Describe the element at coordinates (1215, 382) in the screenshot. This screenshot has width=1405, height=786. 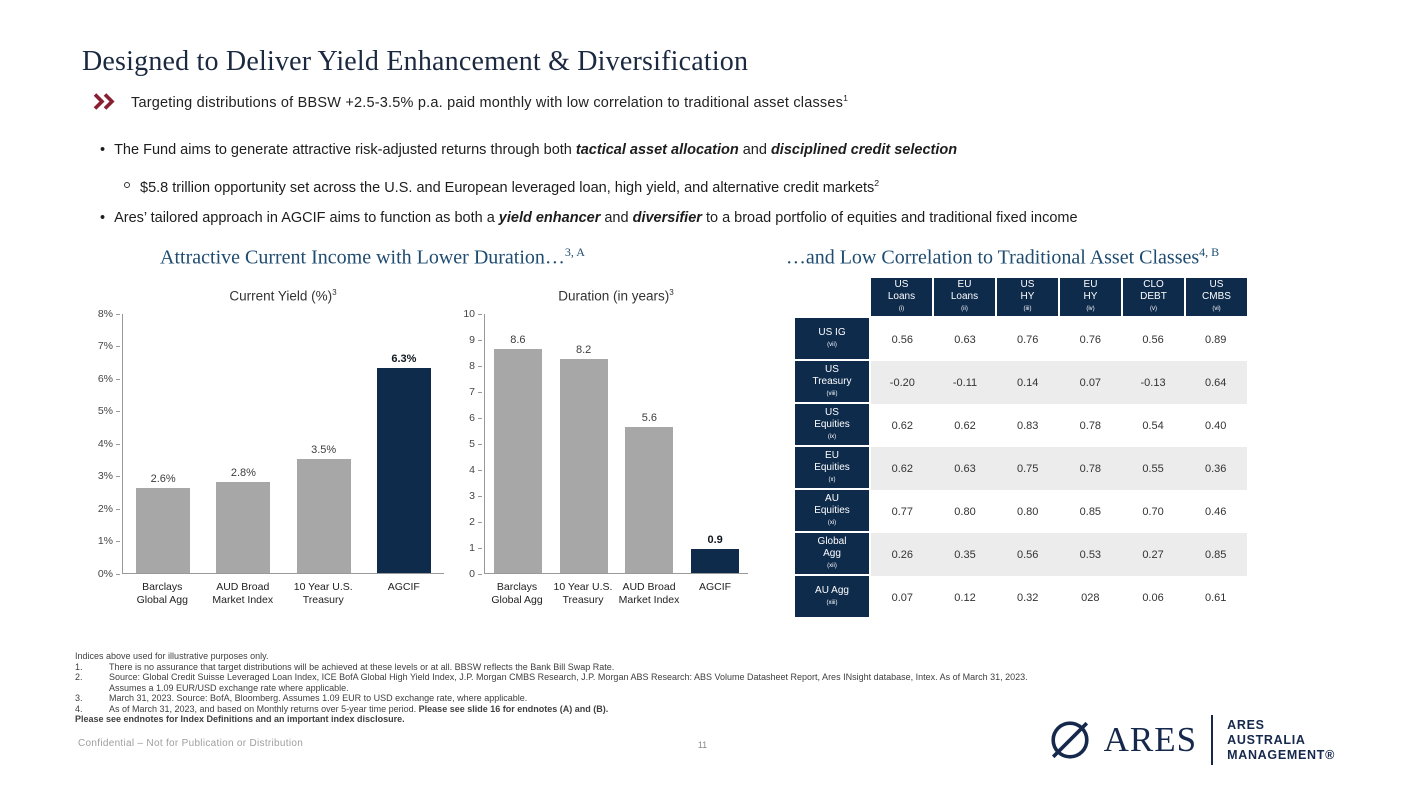
I see `correlation-value-cell: 0.64` at that location.